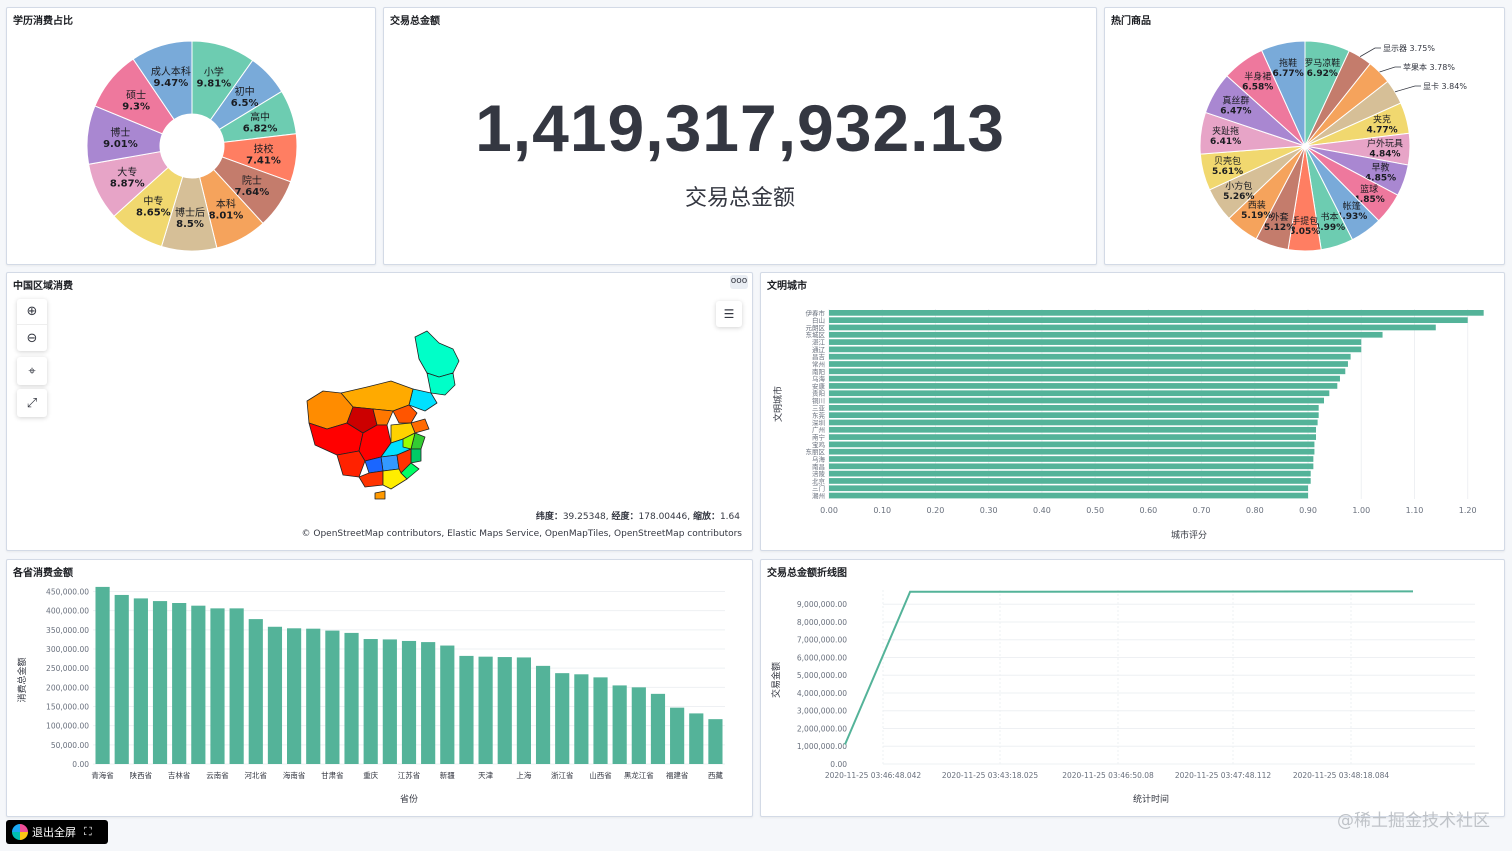 This screenshot has height=851, width=1512. I want to click on y-tick-label: 0.00, so click(838, 764).